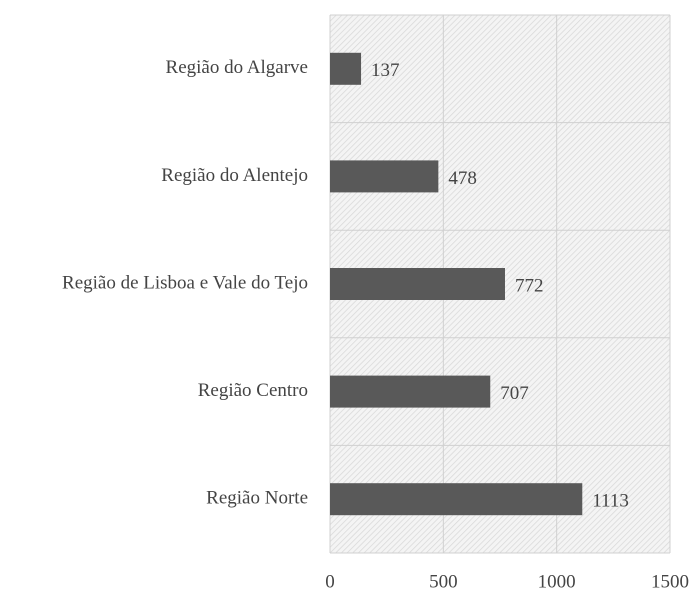  Describe the element at coordinates (670, 581) in the screenshot. I see `x-tick-label: 1500` at that location.